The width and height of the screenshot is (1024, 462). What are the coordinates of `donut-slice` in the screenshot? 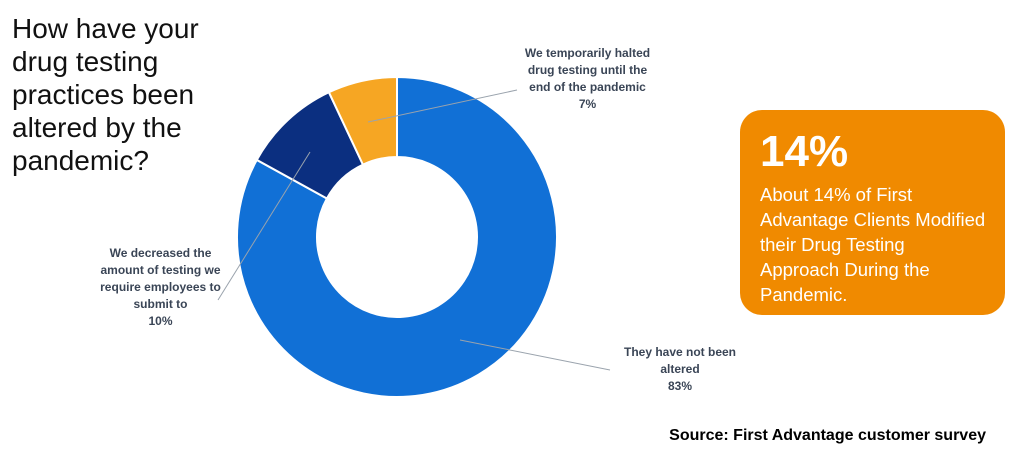 It's located at (362, 120).